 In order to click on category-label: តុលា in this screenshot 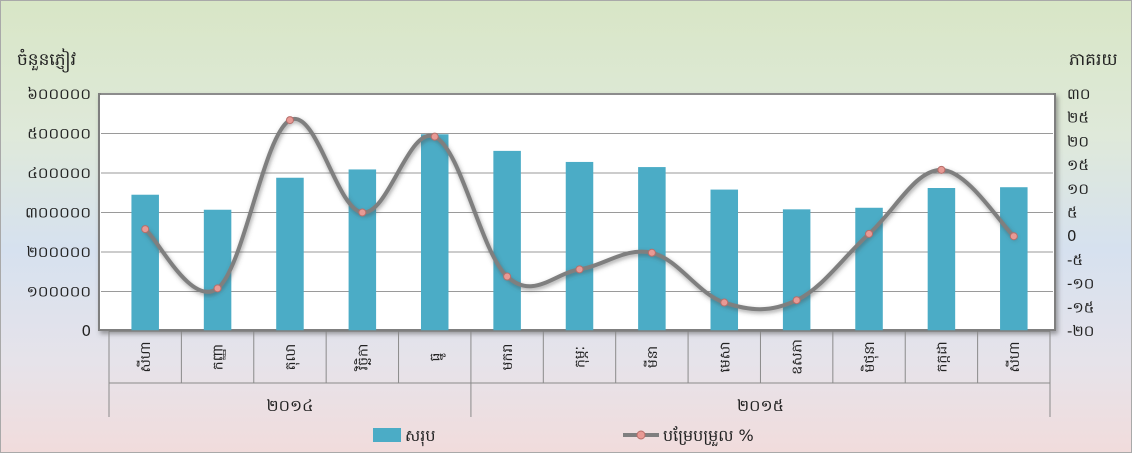, I will do `click(291, 357)`.